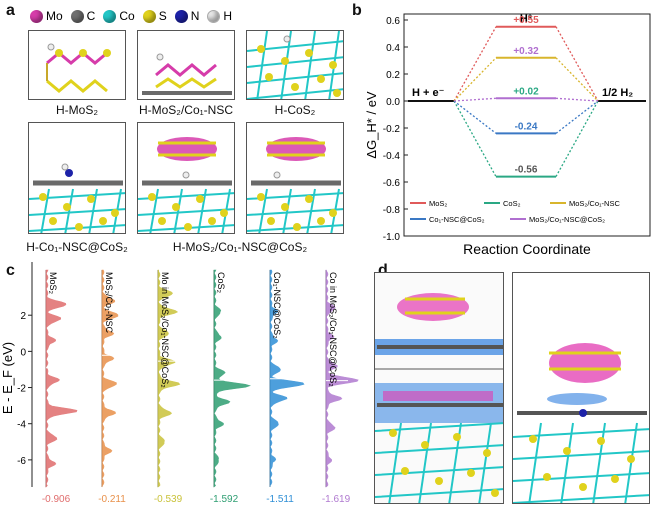  What do you see at coordinates (392, 156) in the screenshot?
I see `b-ytick-label-5: -0.4` at bounding box center [392, 156].